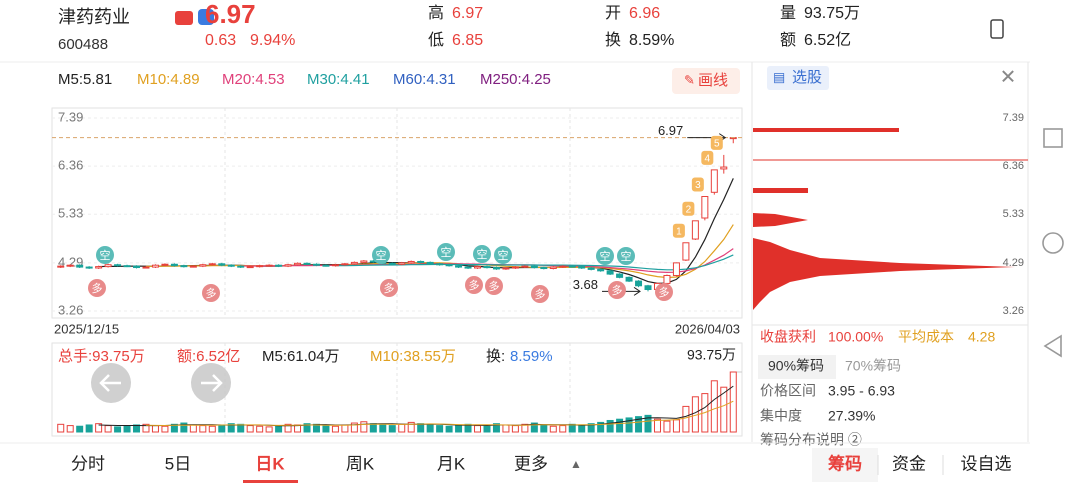  I want to click on label: 额, so click(788, 40).